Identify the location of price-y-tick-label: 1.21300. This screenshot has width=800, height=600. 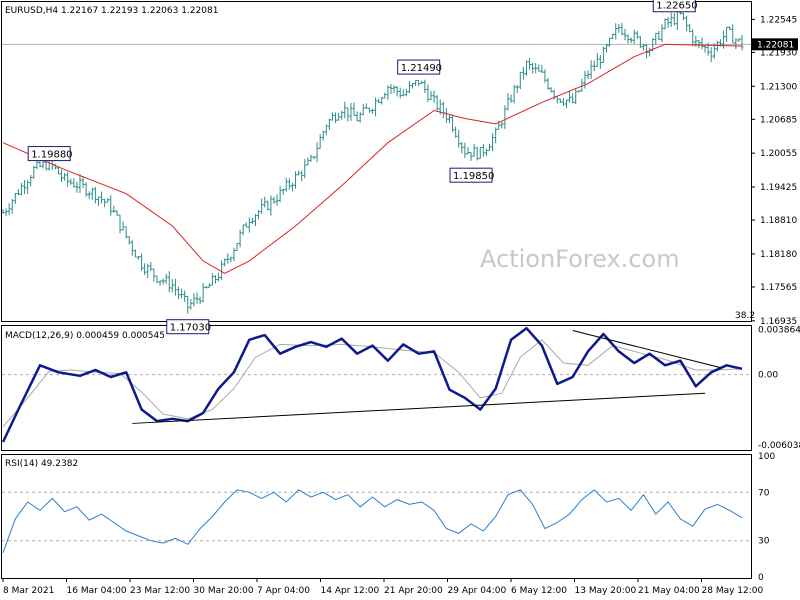
(778, 87).